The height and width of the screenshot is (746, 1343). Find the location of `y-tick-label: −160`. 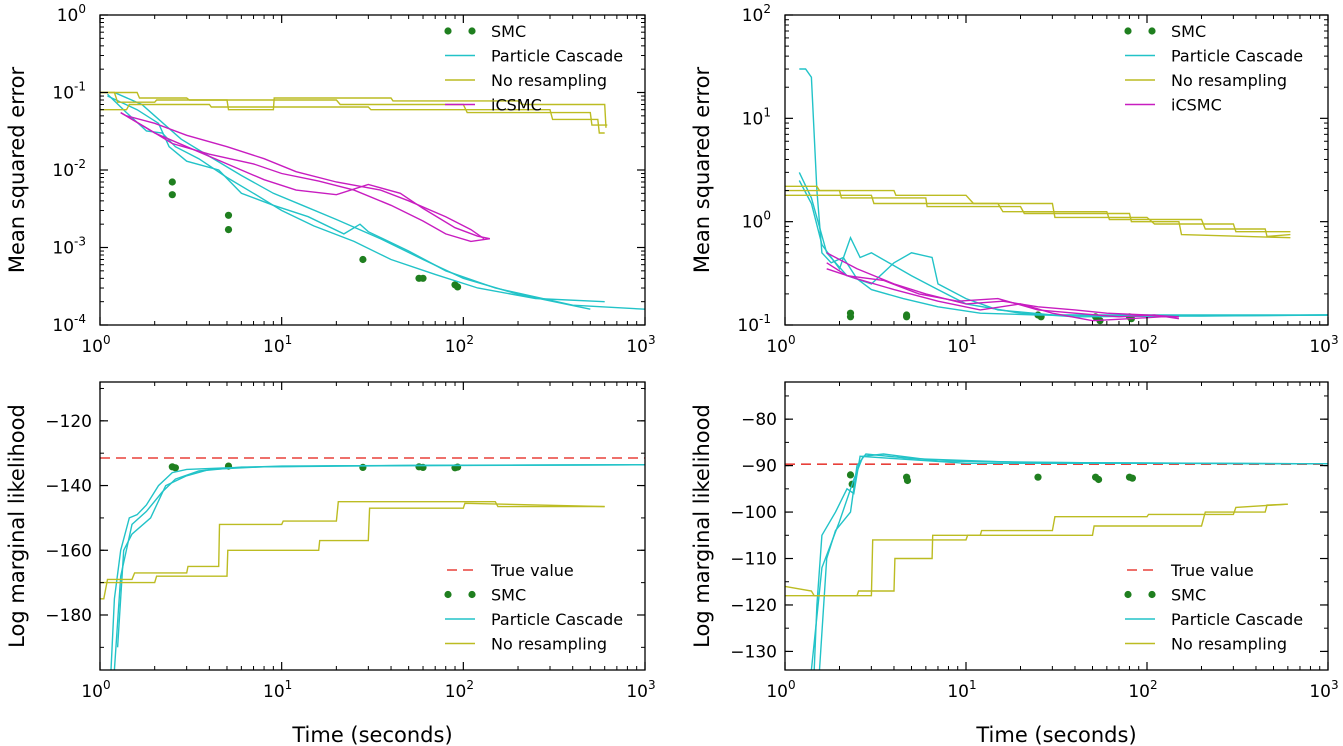

y-tick-label: −160 is located at coordinates (68, 551).